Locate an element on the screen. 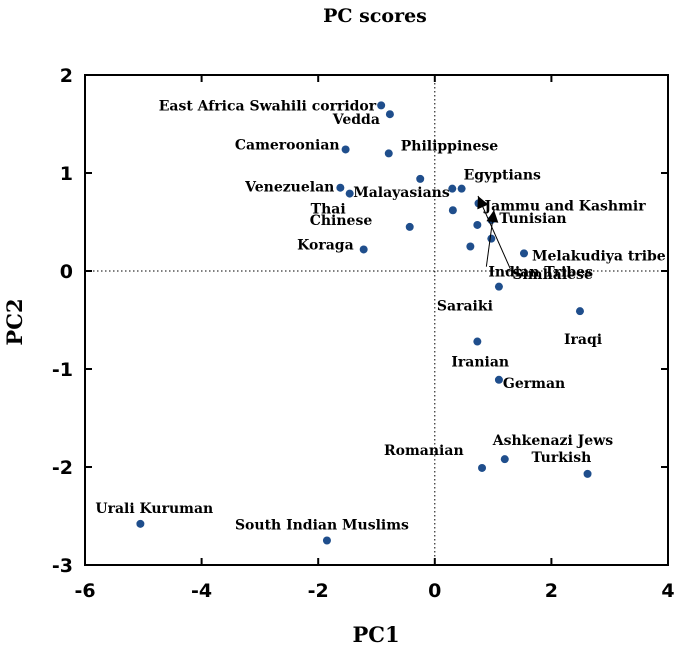 The width and height of the screenshot is (685, 648). x-tick-label: 4 is located at coordinates (667, 591).